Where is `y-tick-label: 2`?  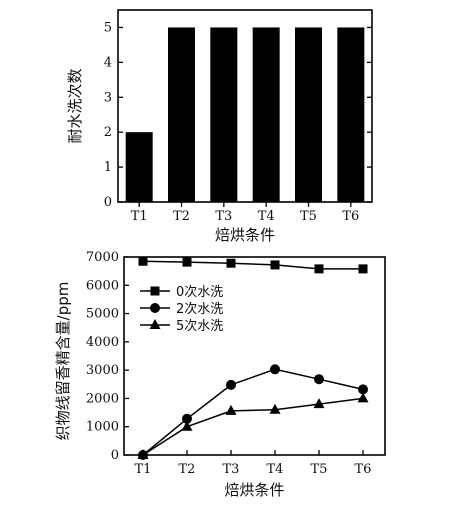
y-tick-label: 2 is located at coordinates (108, 132).